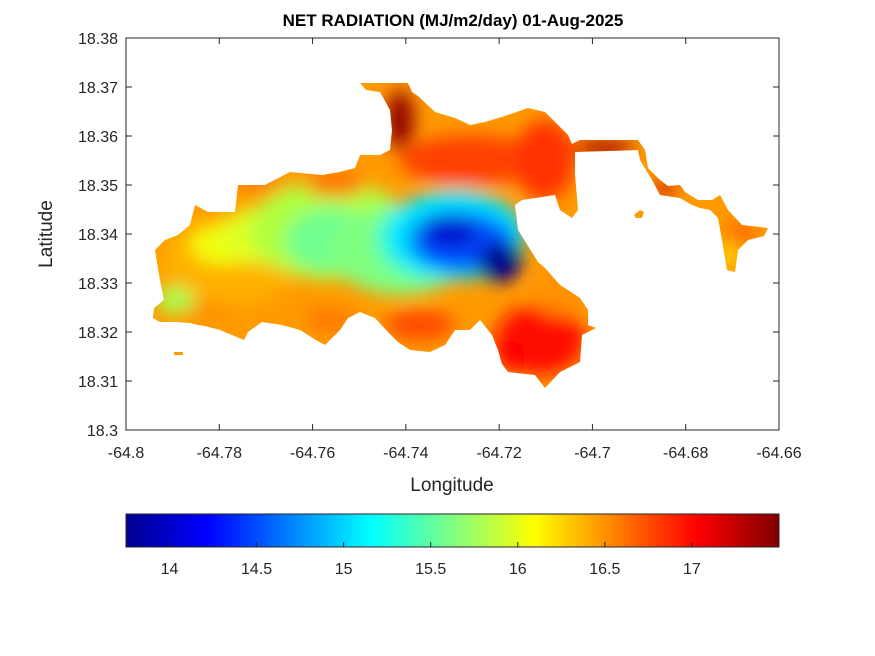 The height and width of the screenshot is (656, 875). Describe the element at coordinates (453, 20) in the screenshot. I see `chart-title: NET RADIATION (MJ/m2/day) 01-Aug-2025` at that location.